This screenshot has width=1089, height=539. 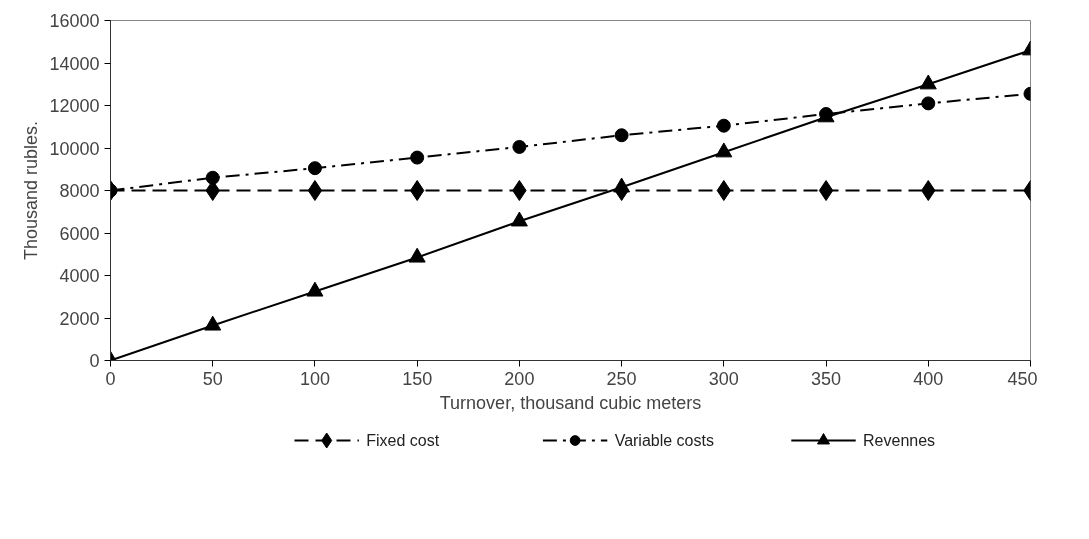 I want to click on x-tick-label: 400, so click(x=928, y=378).